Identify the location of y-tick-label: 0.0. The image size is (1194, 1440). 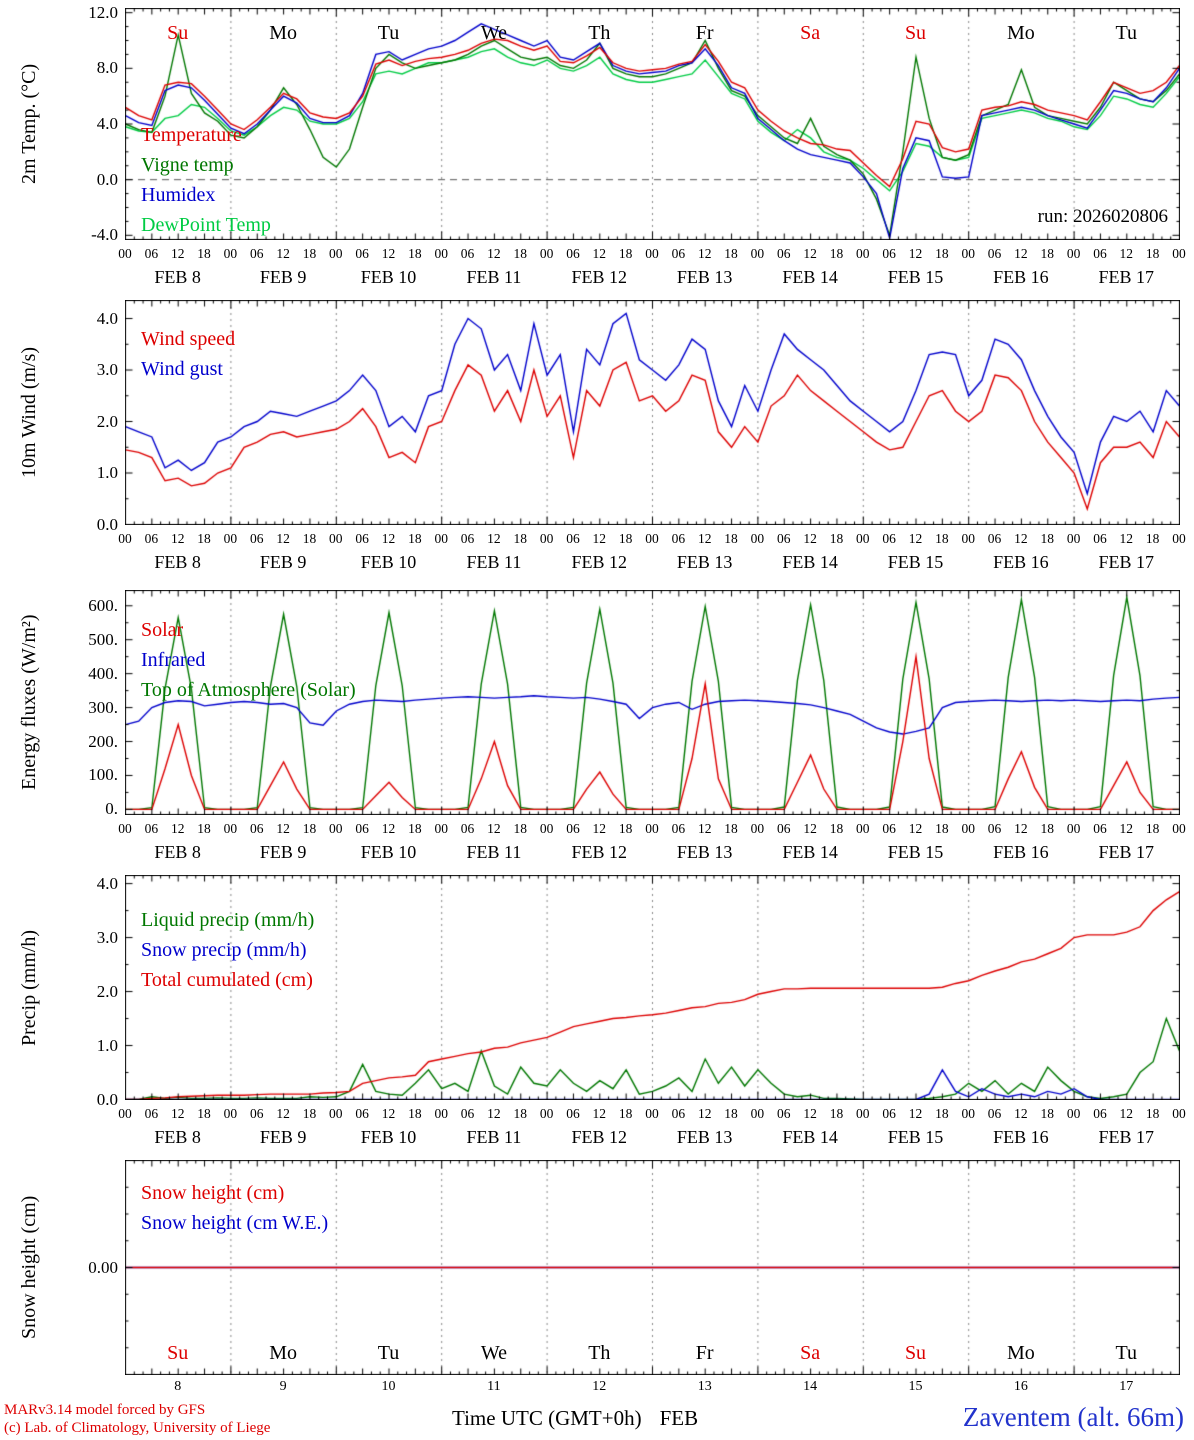
(107, 179).